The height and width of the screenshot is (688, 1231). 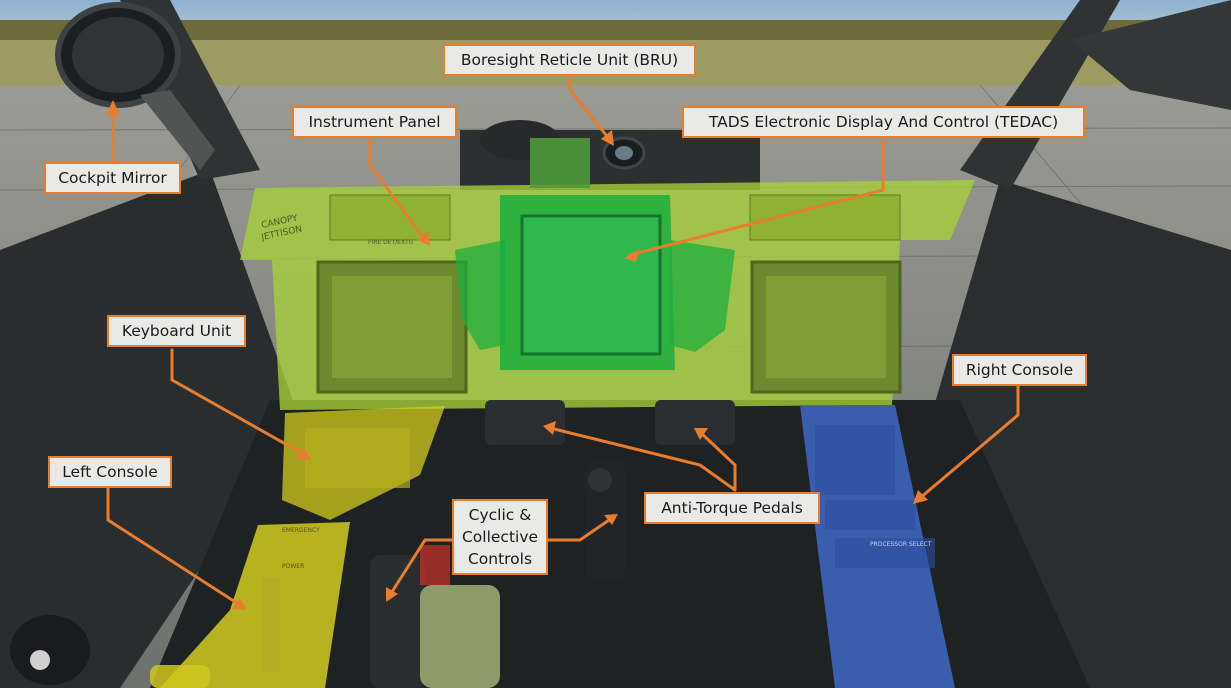 What do you see at coordinates (301, 530) in the screenshot?
I see `emergency-text: EMERGENCY` at bounding box center [301, 530].